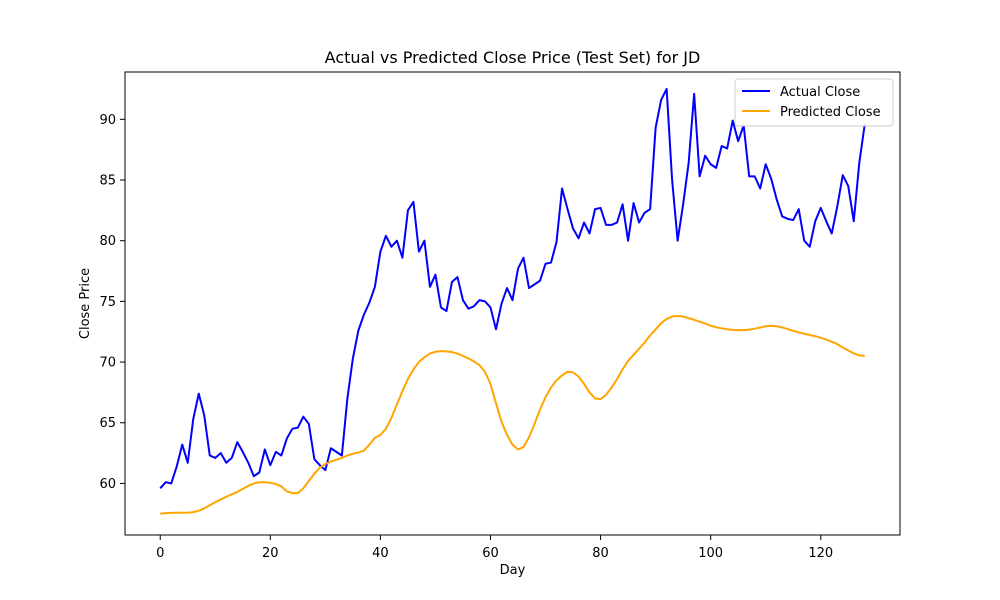 The width and height of the screenshot is (1000, 600). What do you see at coordinates (107, 302) in the screenshot?
I see `y-tick-label: 75` at bounding box center [107, 302].